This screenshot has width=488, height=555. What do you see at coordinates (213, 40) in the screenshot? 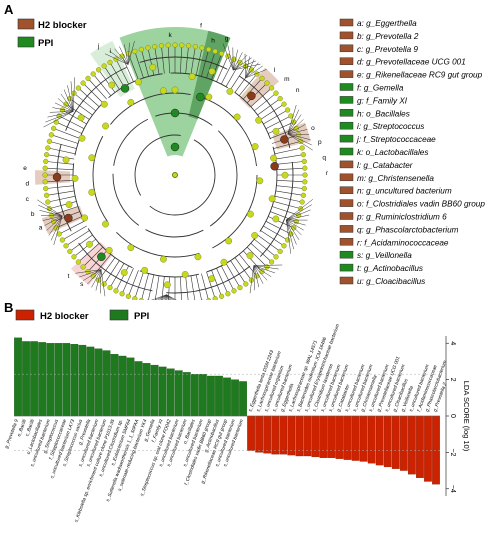
I see `clade-label: h` at bounding box center [213, 40].